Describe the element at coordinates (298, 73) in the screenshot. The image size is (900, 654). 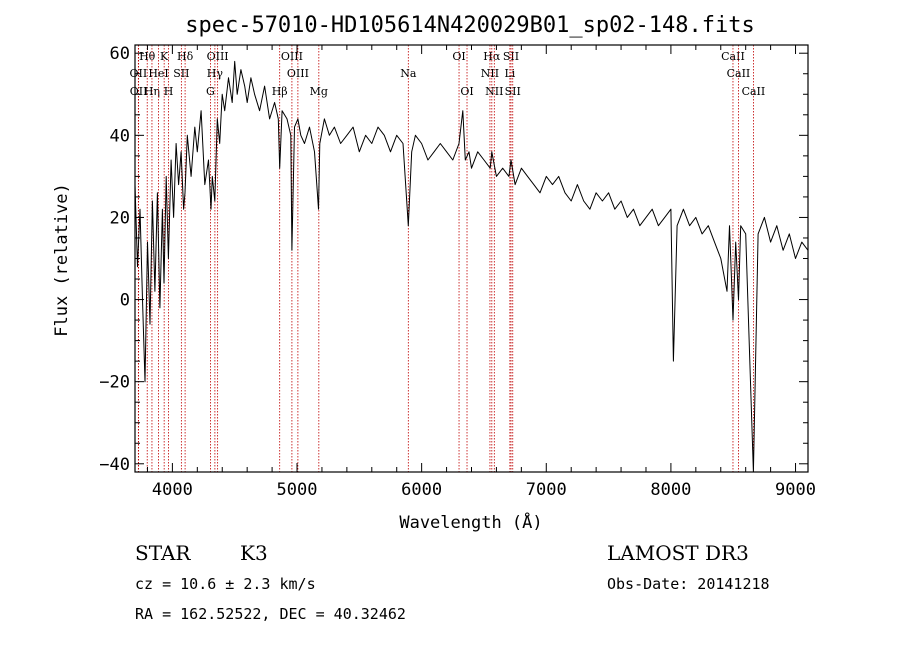
I see `spectral-line-label-14: OIII` at that location.